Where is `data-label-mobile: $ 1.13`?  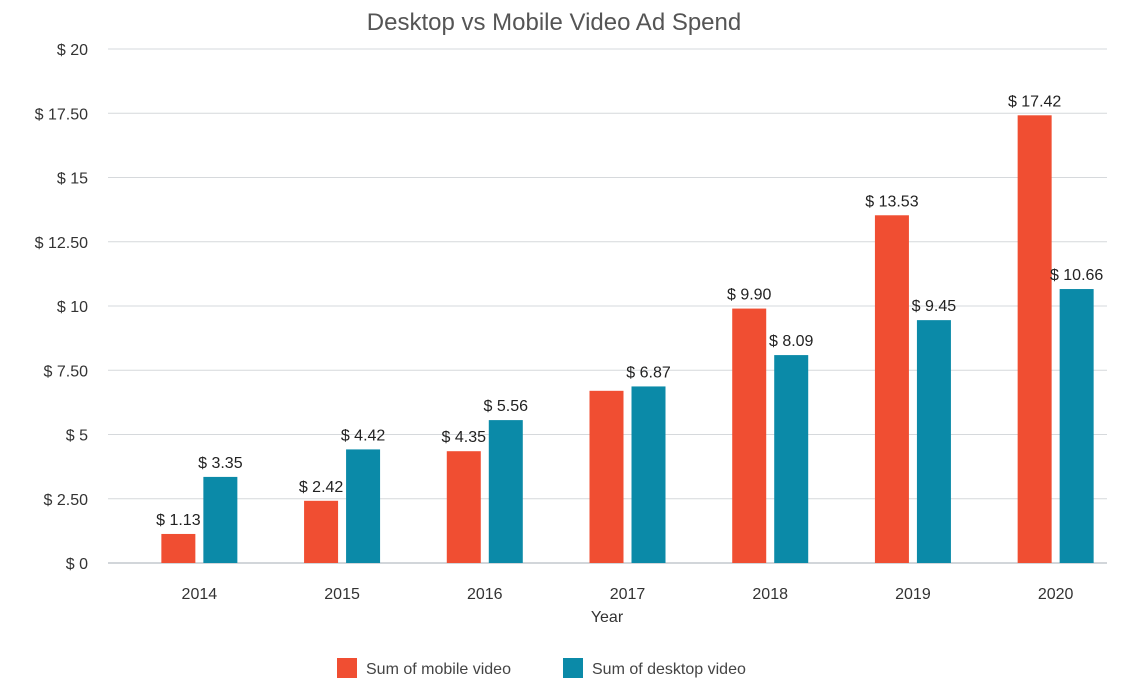
data-label-mobile: $ 1.13 is located at coordinates (178, 520).